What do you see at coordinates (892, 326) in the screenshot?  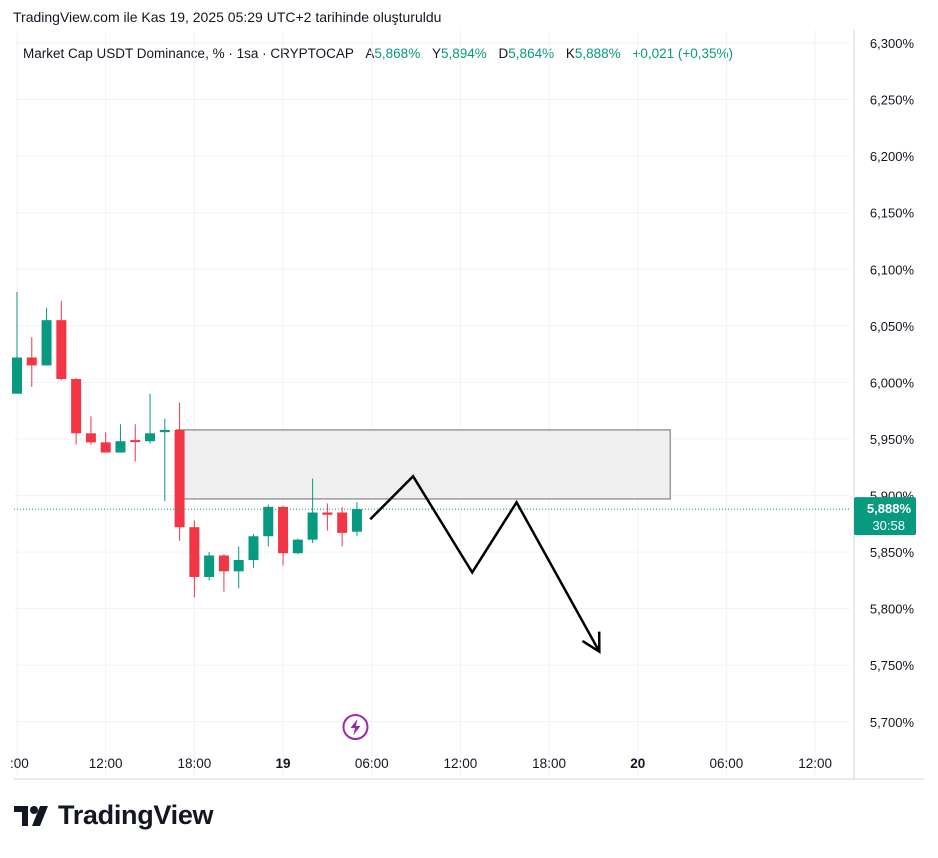 I see `price-tick-label: 6,050%` at bounding box center [892, 326].